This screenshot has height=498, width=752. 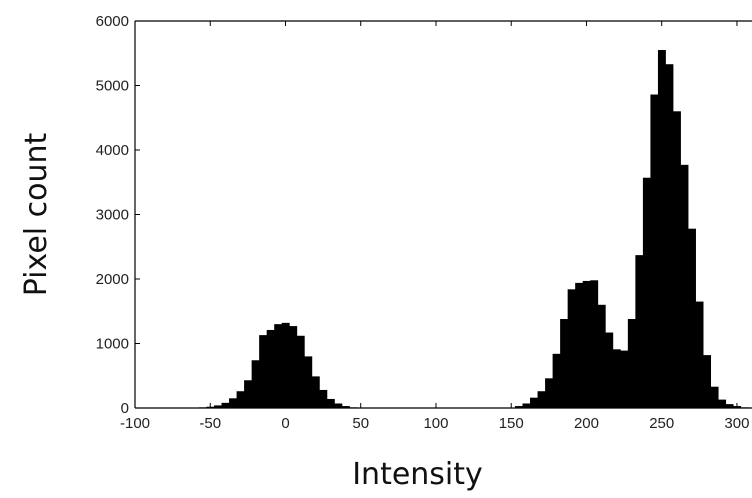 What do you see at coordinates (112, 150) in the screenshot?
I see `y-tick-label: 4000` at bounding box center [112, 150].